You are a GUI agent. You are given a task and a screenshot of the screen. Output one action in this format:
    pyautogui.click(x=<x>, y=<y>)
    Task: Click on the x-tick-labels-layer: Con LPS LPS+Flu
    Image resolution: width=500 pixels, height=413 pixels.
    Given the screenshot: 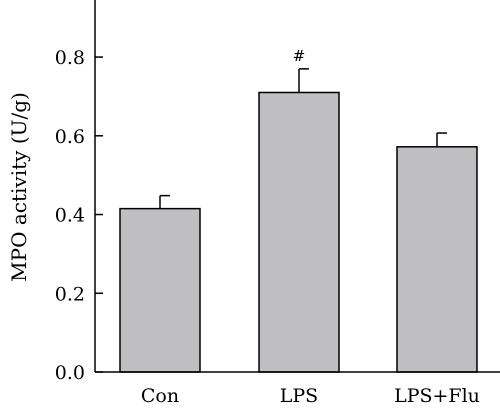 What is the action you would take?
    pyautogui.click(x=310, y=396)
    